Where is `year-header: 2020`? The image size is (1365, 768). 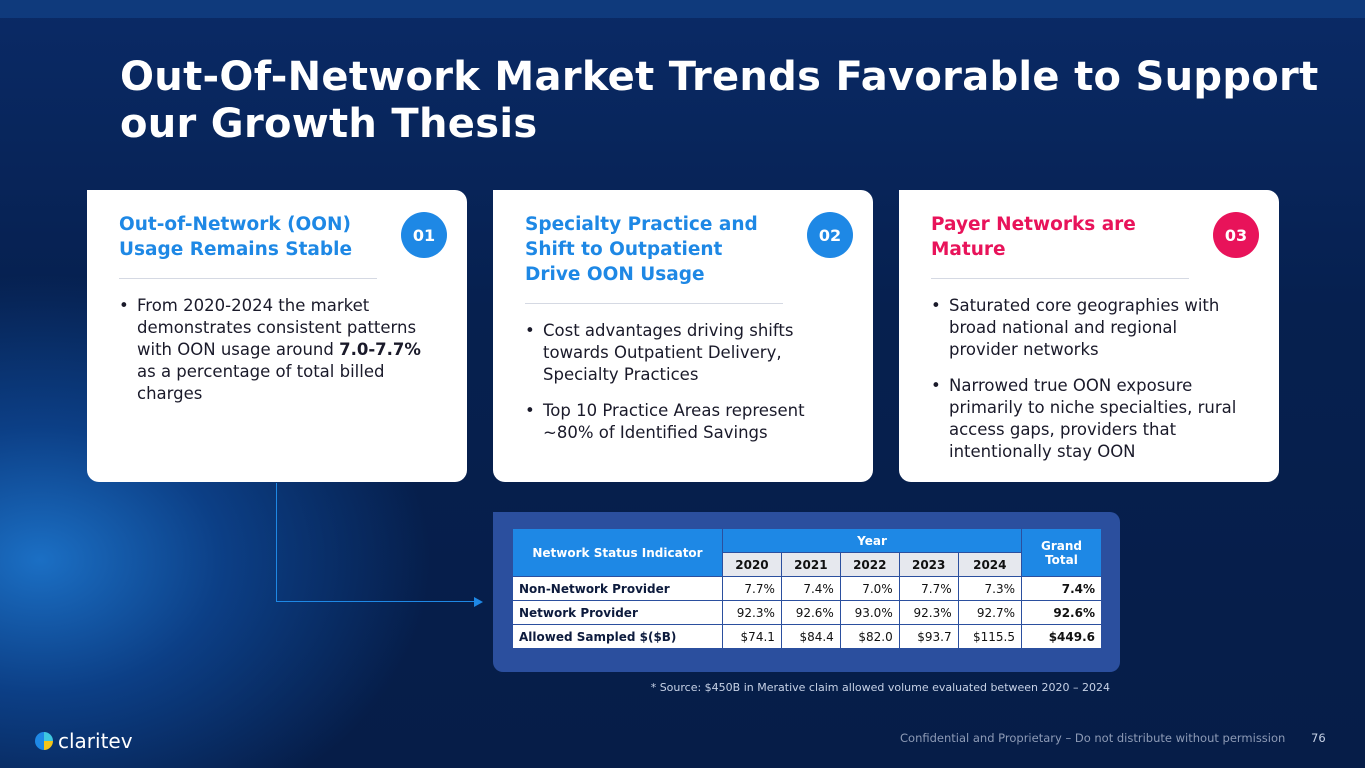 year-header: 2020 is located at coordinates (752, 564).